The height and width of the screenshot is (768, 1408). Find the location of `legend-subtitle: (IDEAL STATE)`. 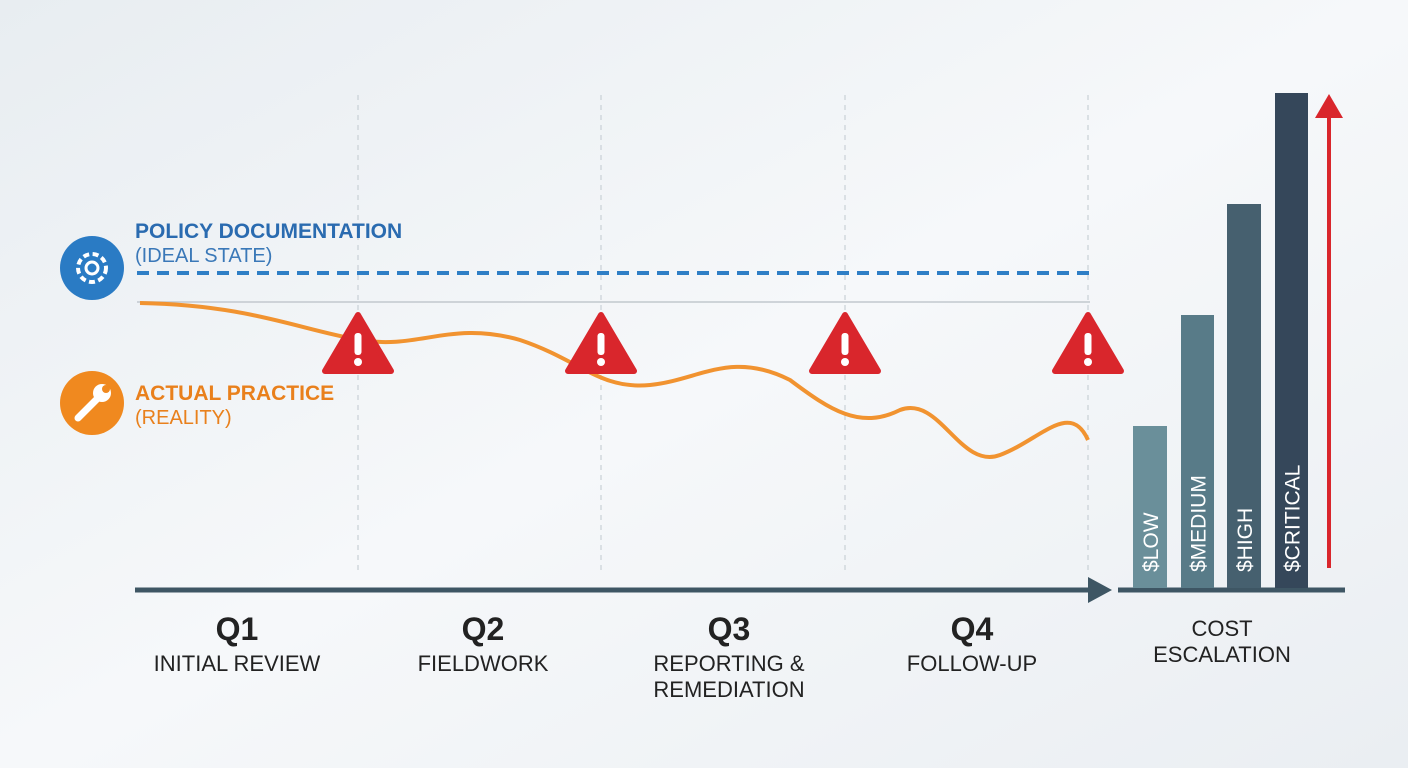

legend-subtitle: (IDEAL STATE) is located at coordinates (203, 256).